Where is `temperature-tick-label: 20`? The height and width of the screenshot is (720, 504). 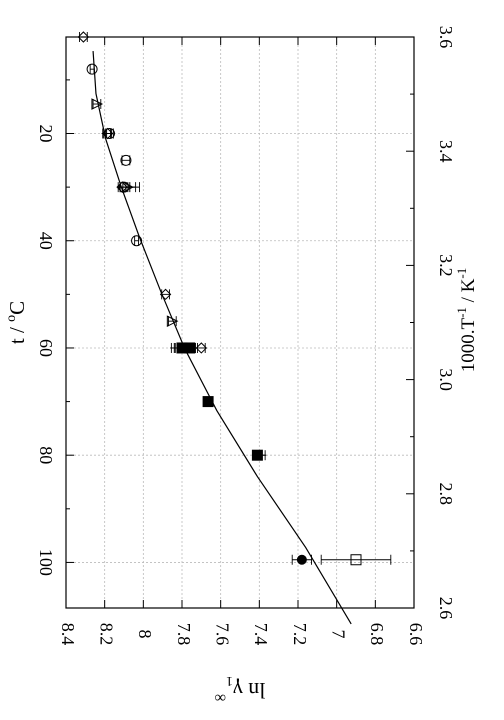 temperature-tick-label: 20 is located at coordinates (46, 134).